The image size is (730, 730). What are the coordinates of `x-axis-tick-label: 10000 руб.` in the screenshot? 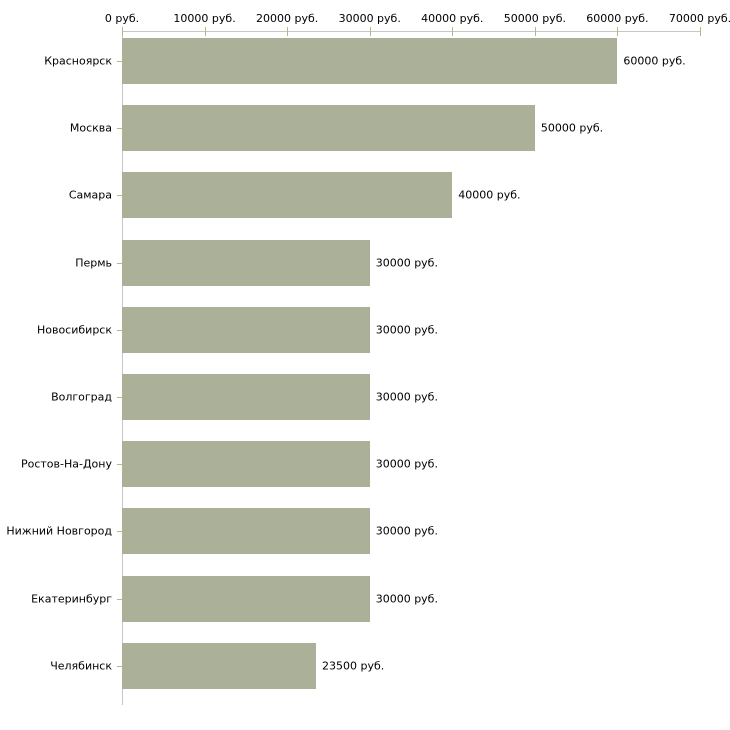 It's located at (204, 18).